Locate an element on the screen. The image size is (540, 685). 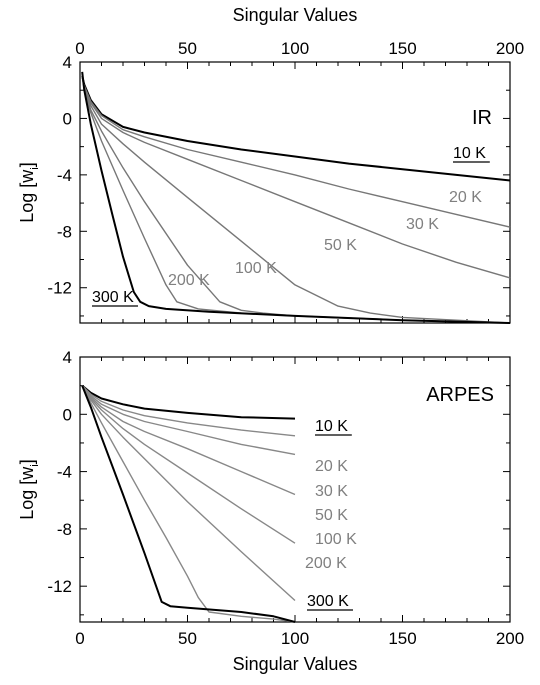
panel-ir-x-tick-label: 50 is located at coordinates (187, 48).